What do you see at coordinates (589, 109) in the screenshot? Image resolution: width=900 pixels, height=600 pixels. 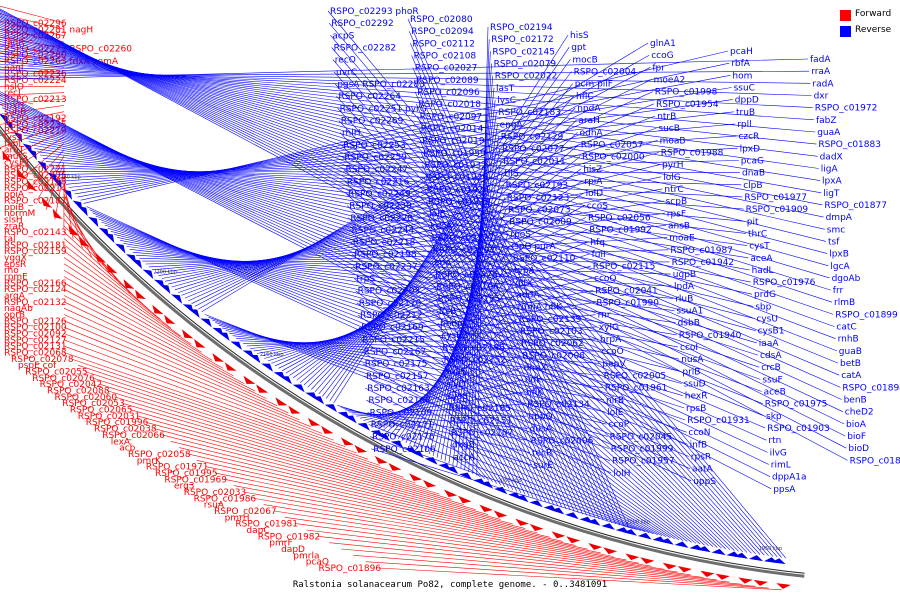 I see `gene-label: npdA` at bounding box center [589, 109].